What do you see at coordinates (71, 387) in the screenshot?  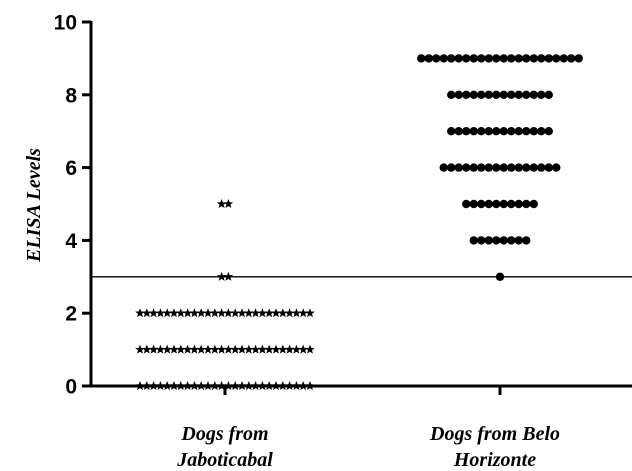 I see `y-tick-label: 0` at bounding box center [71, 387].